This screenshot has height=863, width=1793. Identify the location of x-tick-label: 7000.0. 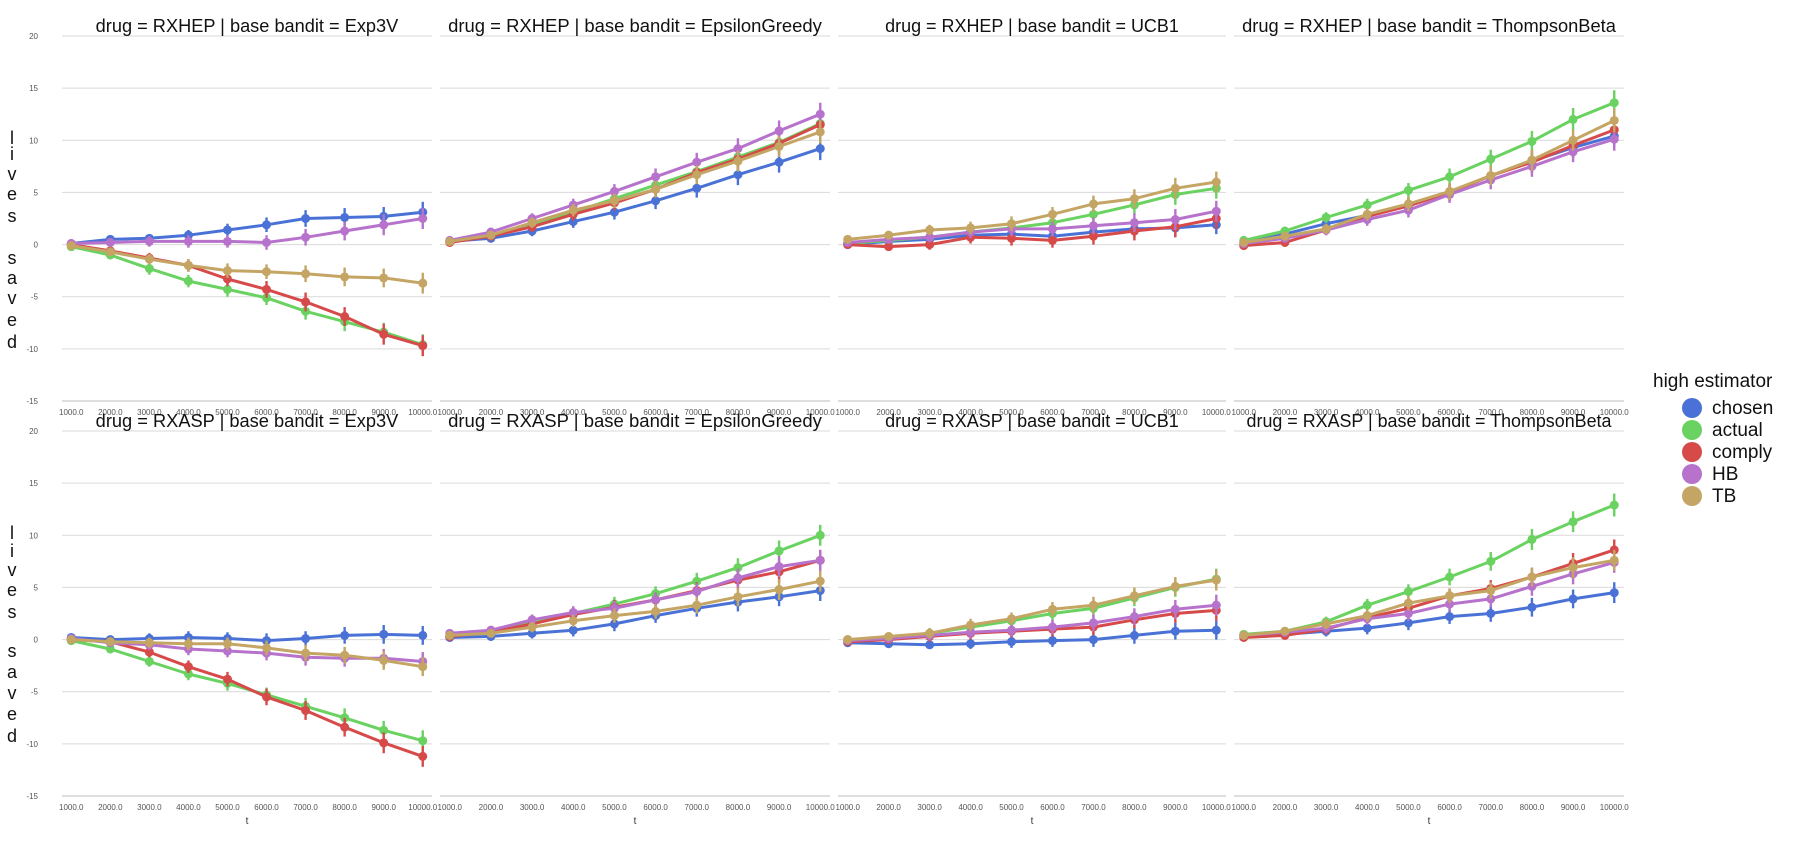
(697, 807).